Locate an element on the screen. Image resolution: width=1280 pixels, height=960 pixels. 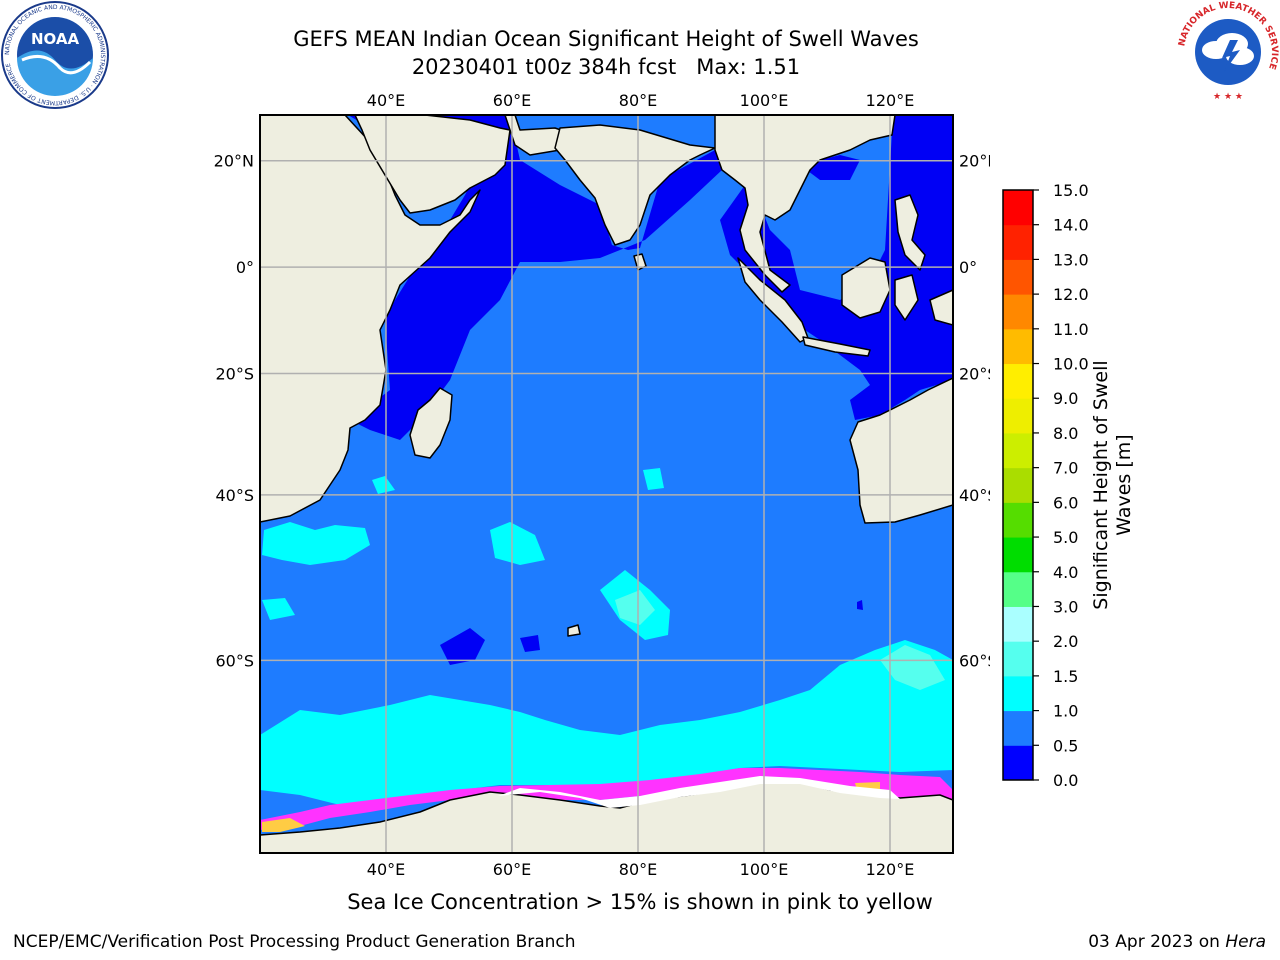
colorbar-tick-label: 4.0 is located at coordinates (1065, 572).